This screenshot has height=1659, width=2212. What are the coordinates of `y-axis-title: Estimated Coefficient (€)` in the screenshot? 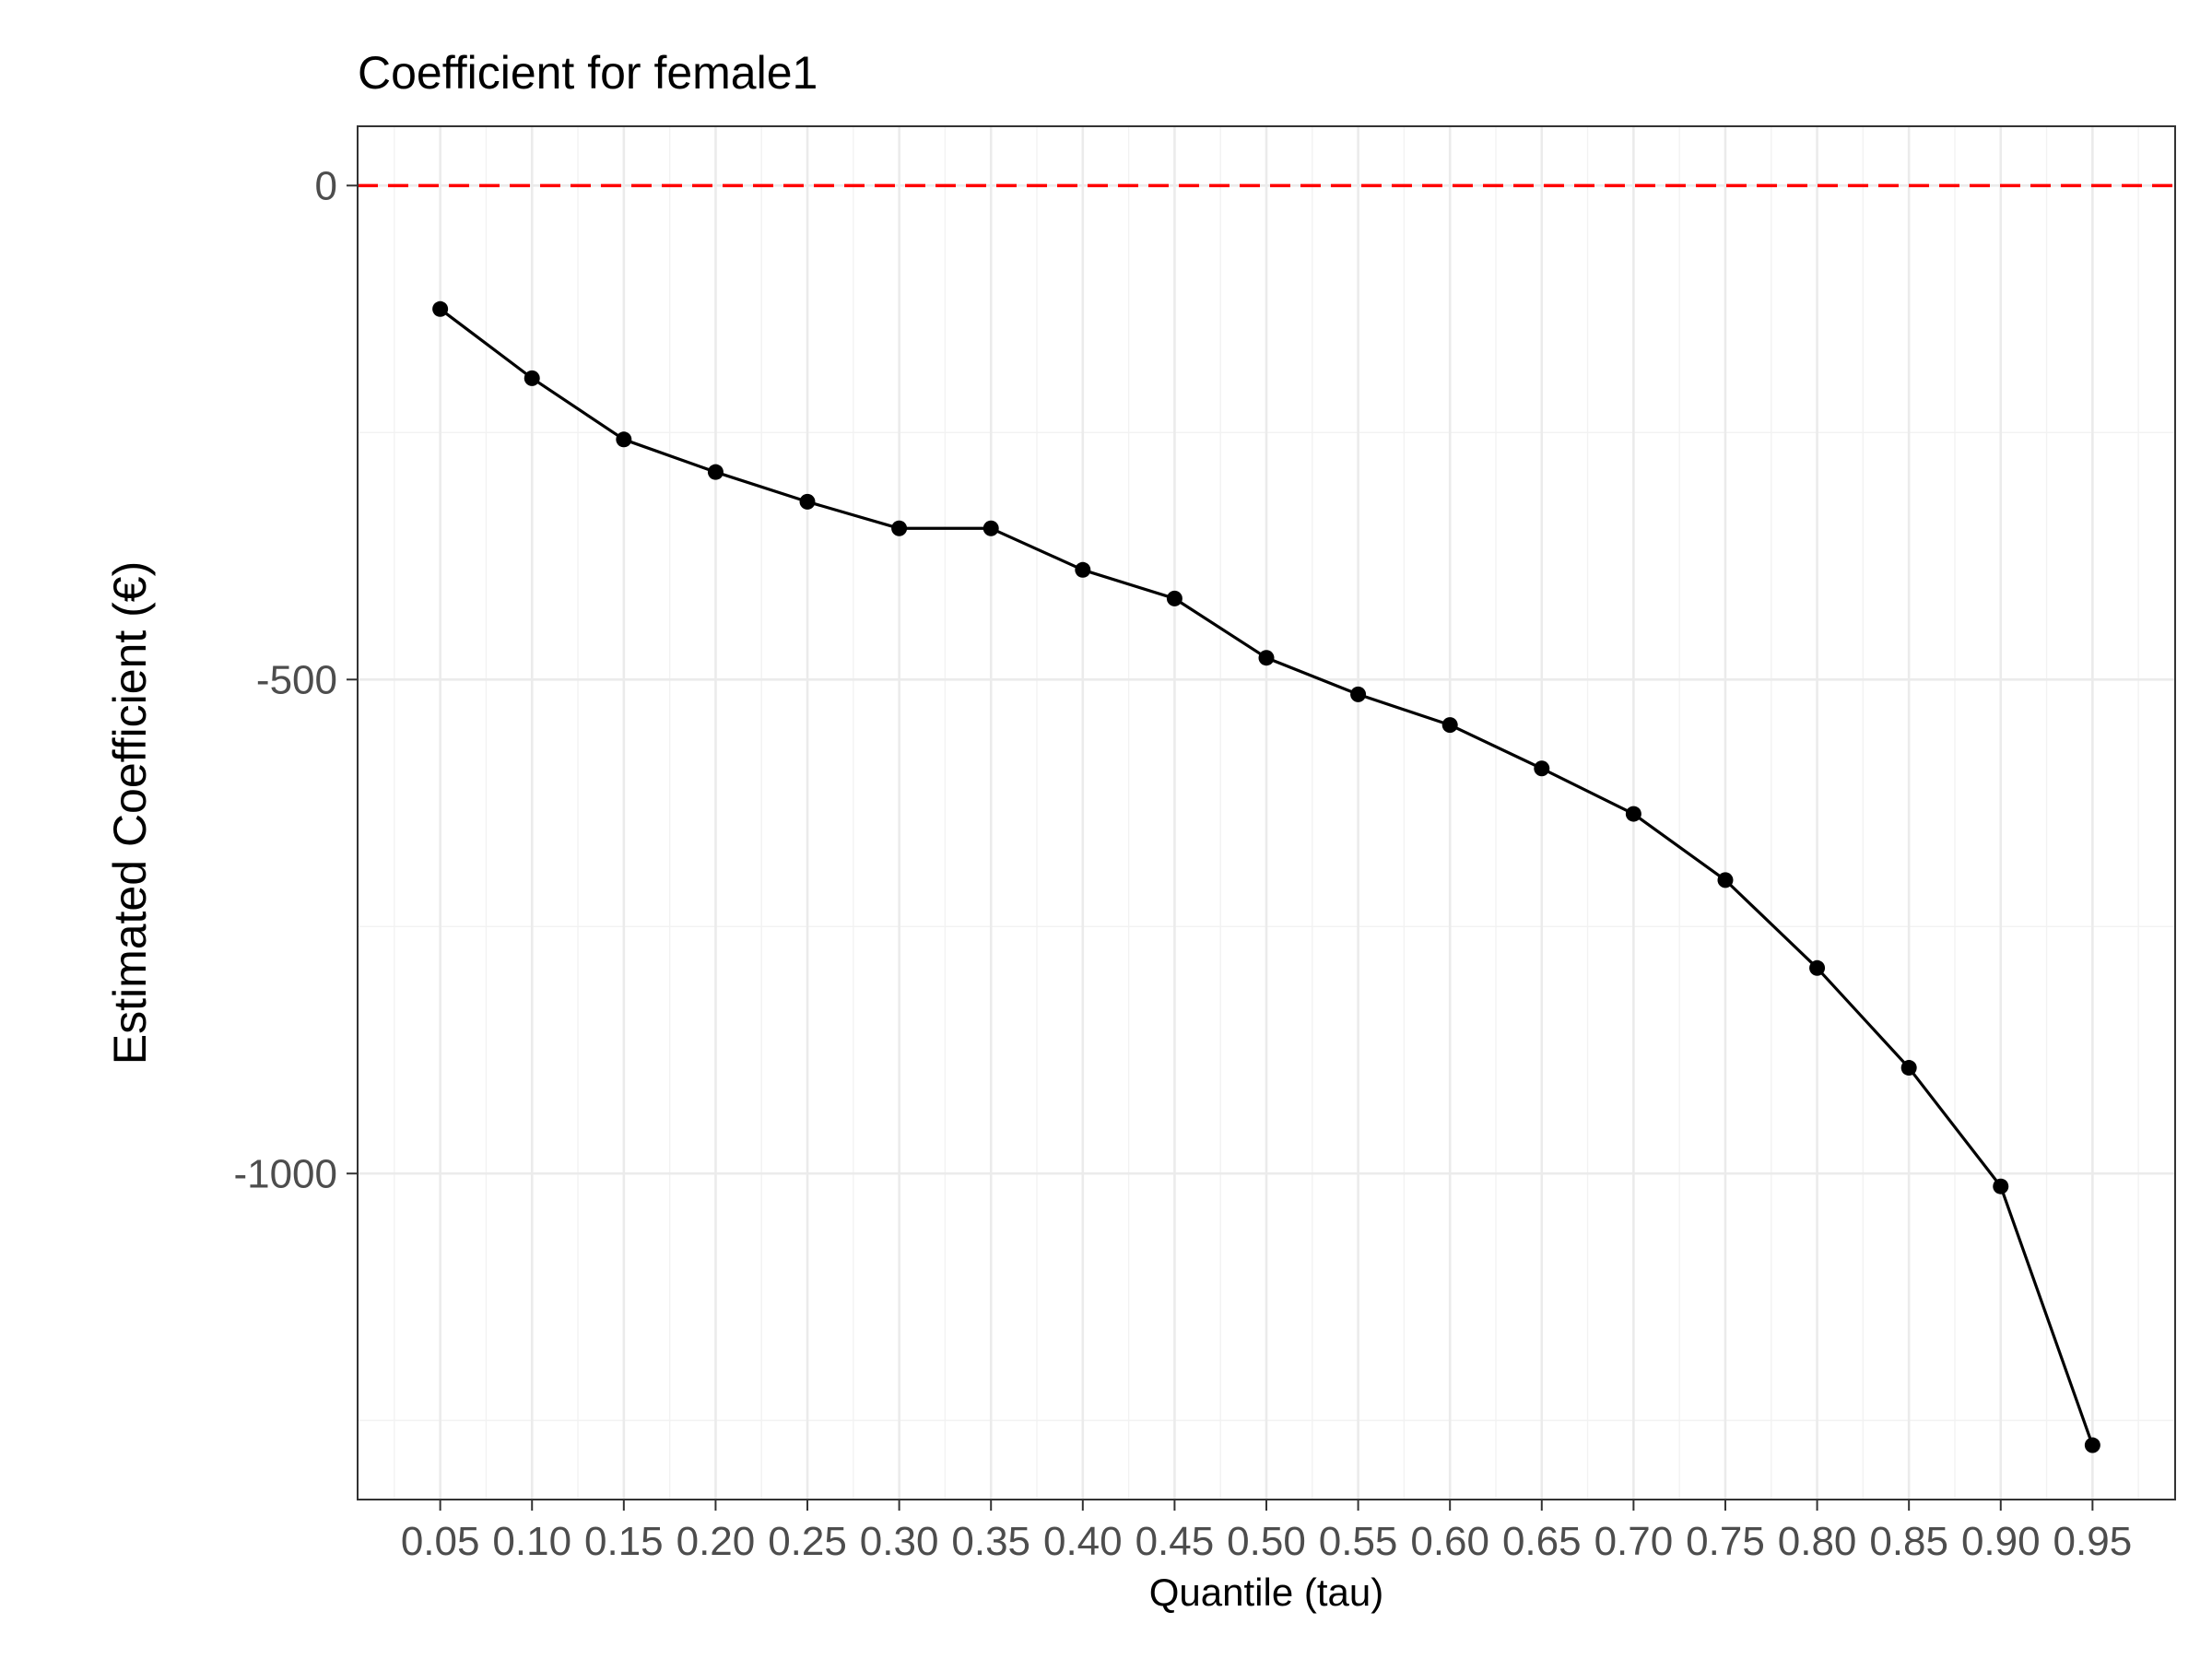 It's located at (130, 813).